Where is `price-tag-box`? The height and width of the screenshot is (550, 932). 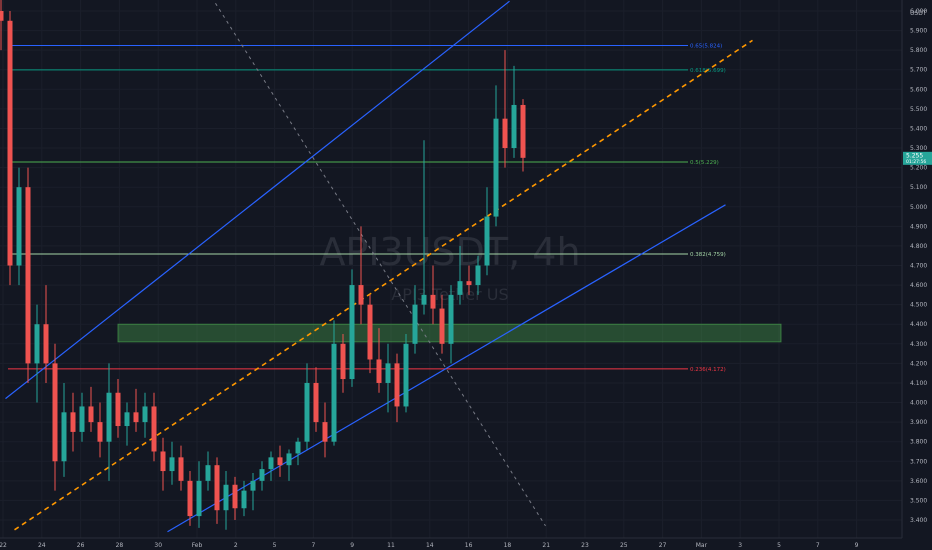 price-tag-box is located at coordinates (917, 158).